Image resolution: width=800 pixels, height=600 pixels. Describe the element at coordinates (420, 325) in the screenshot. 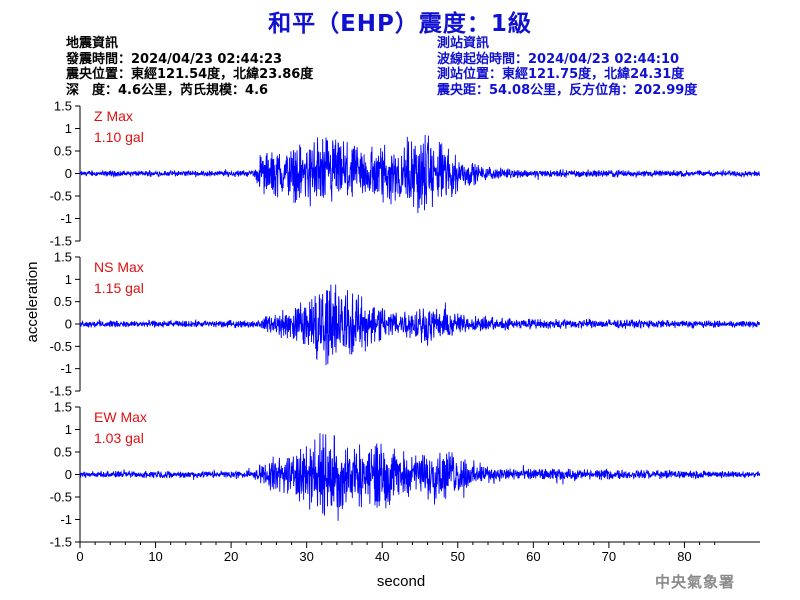

I see `waveform-ns` at that location.